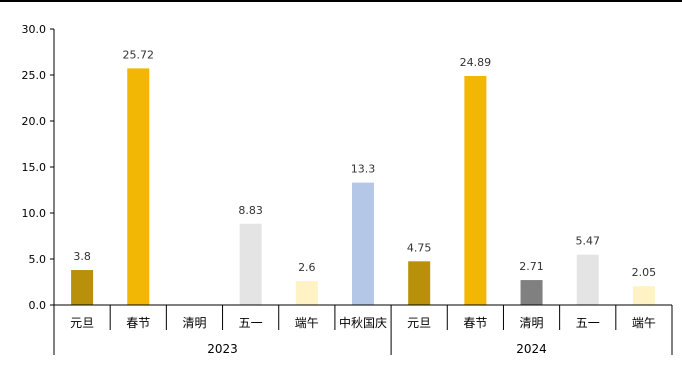 Image resolution: width=682 pixels, height=376 pixels. What do you see at coordinates (34, 167) in the screenshot?
I see `y-tick-label: 15.0` at bounding box center [34, 167].